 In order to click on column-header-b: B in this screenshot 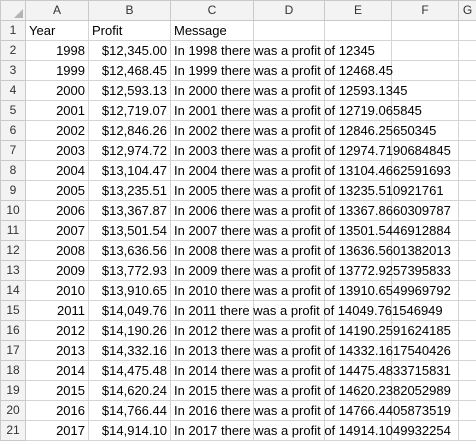, I will do `click(129, 10)`.